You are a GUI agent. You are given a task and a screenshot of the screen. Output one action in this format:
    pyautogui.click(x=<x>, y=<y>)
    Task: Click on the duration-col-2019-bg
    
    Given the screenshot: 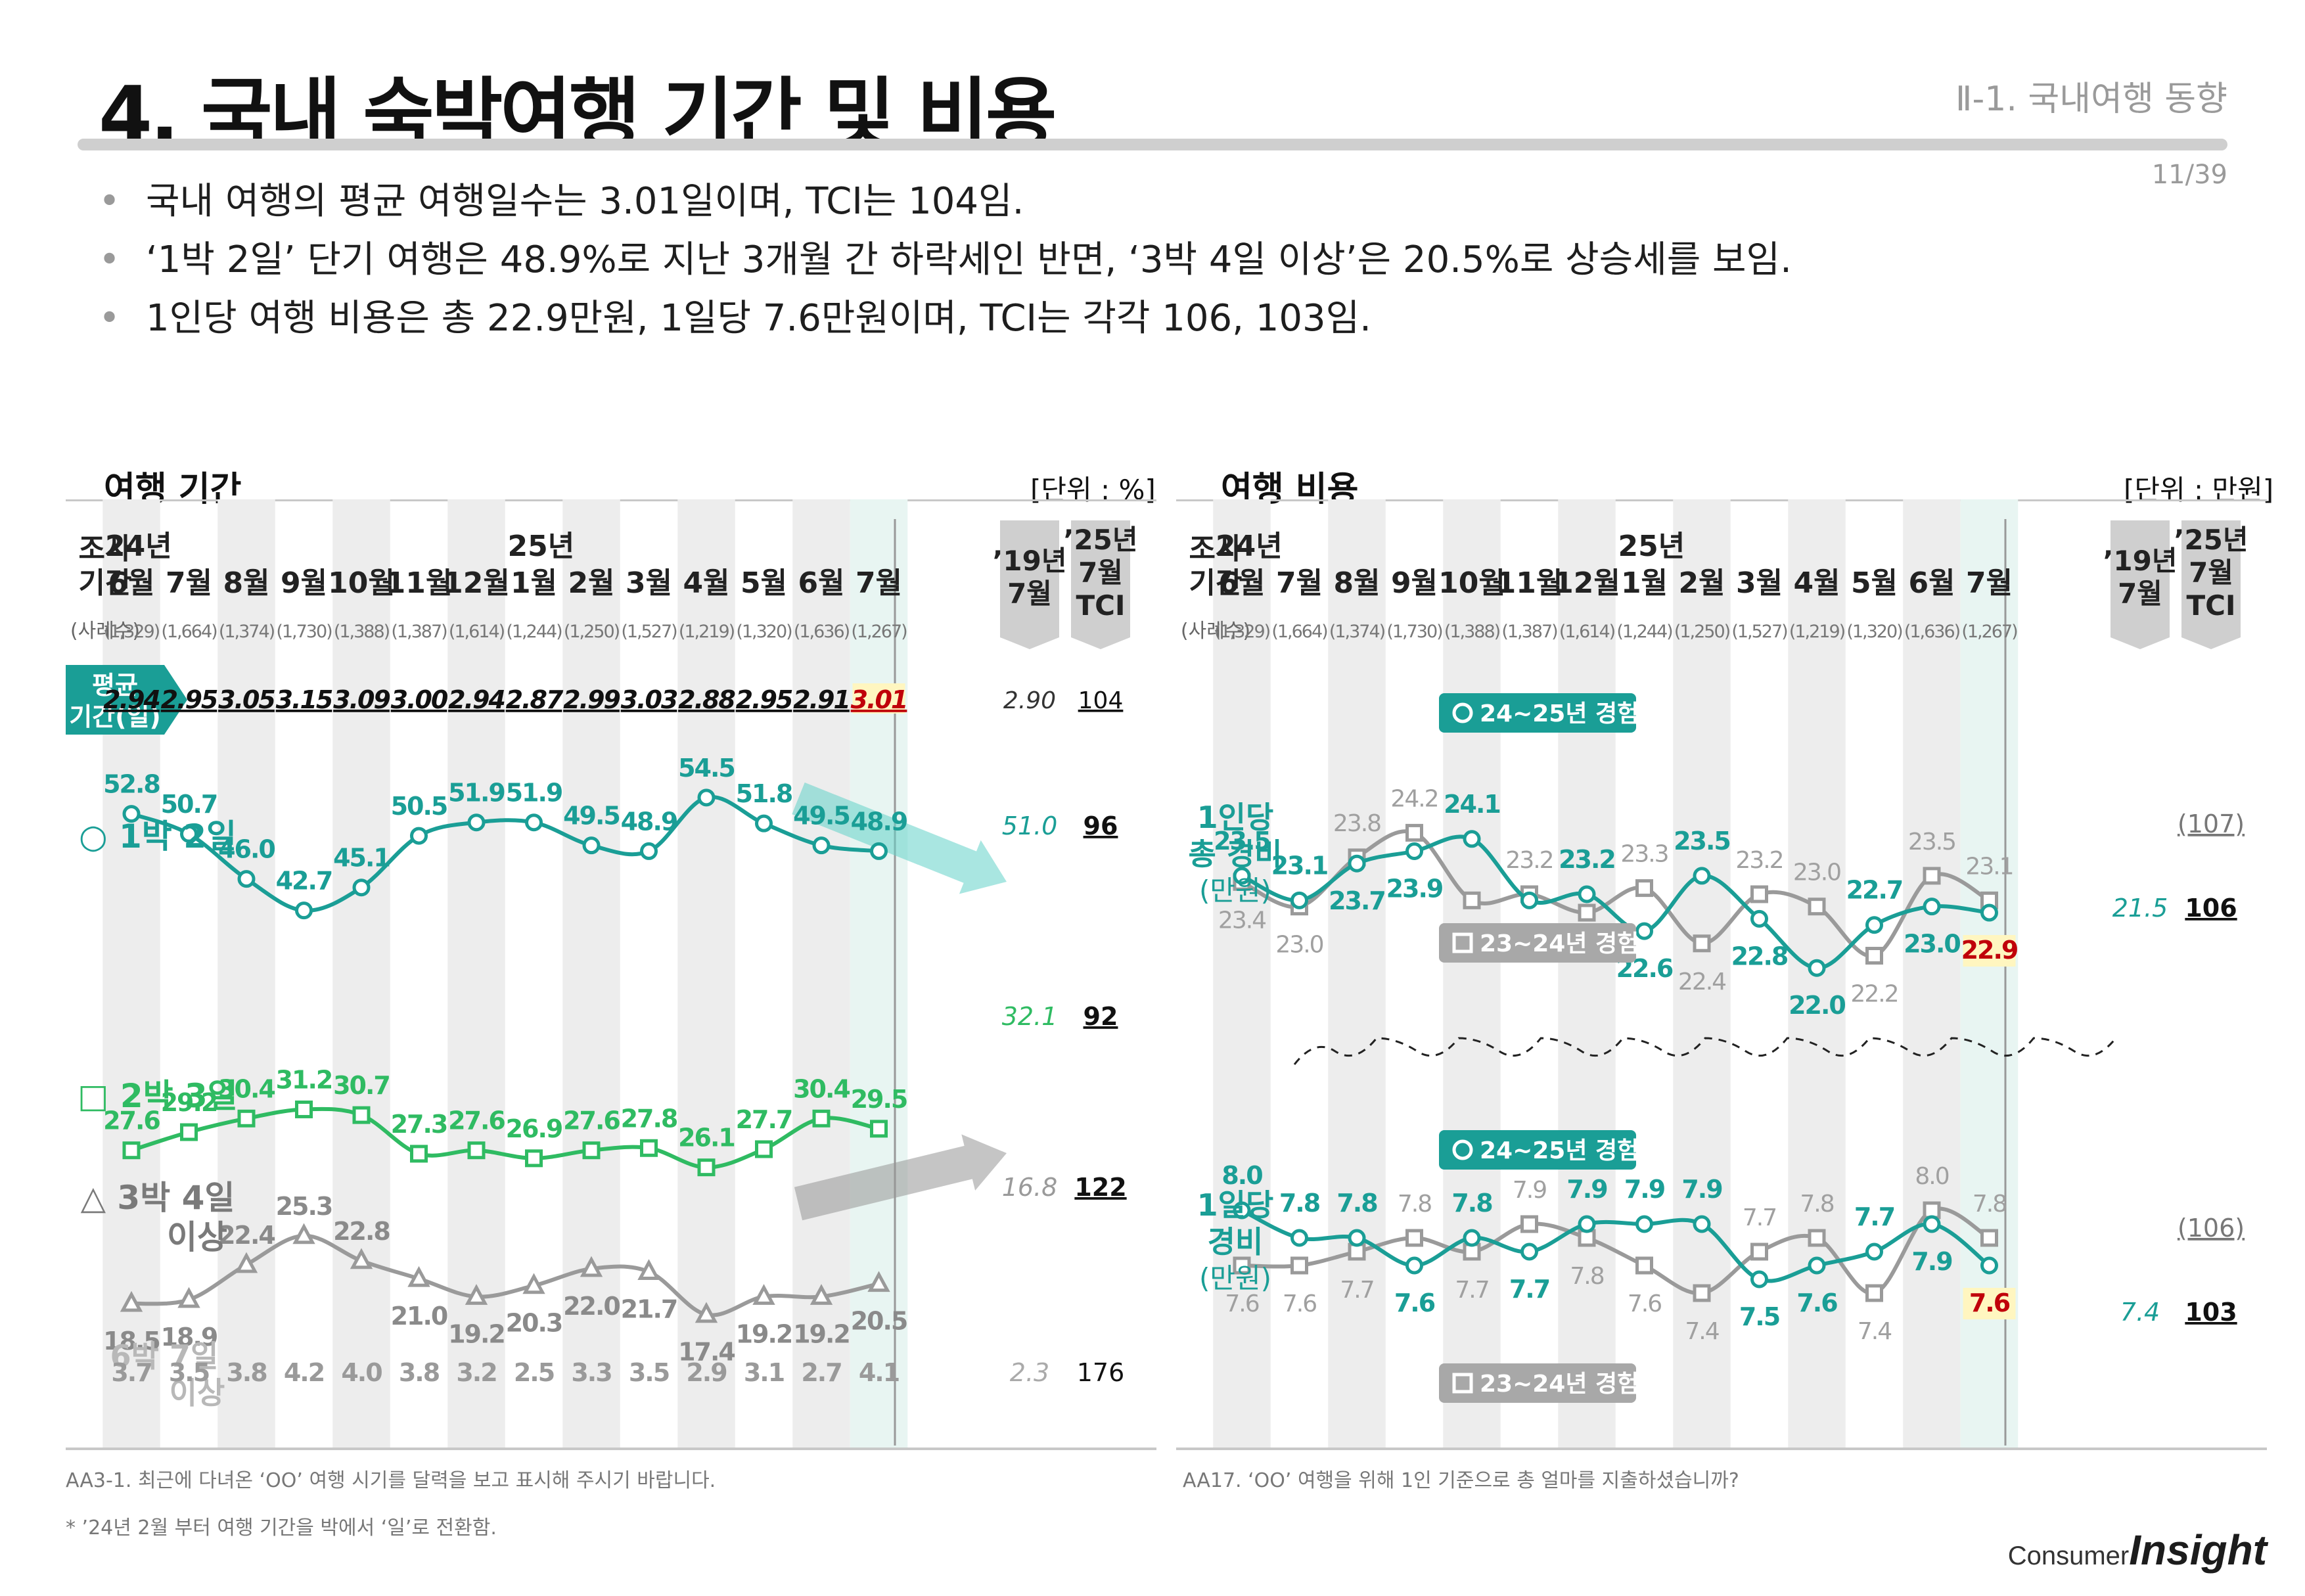 What is the action you would take?
    pyautogui.click(x=1029, y=584)
    